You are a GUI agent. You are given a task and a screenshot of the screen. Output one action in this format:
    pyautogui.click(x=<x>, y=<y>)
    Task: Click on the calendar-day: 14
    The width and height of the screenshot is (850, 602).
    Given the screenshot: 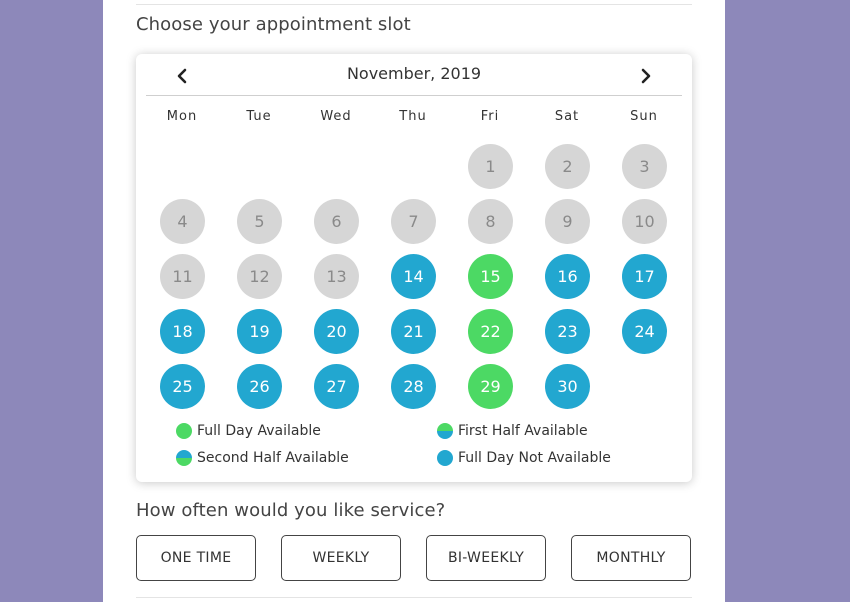 What is the action you would take?
    pyautogui.click(x=413, y=276)
    